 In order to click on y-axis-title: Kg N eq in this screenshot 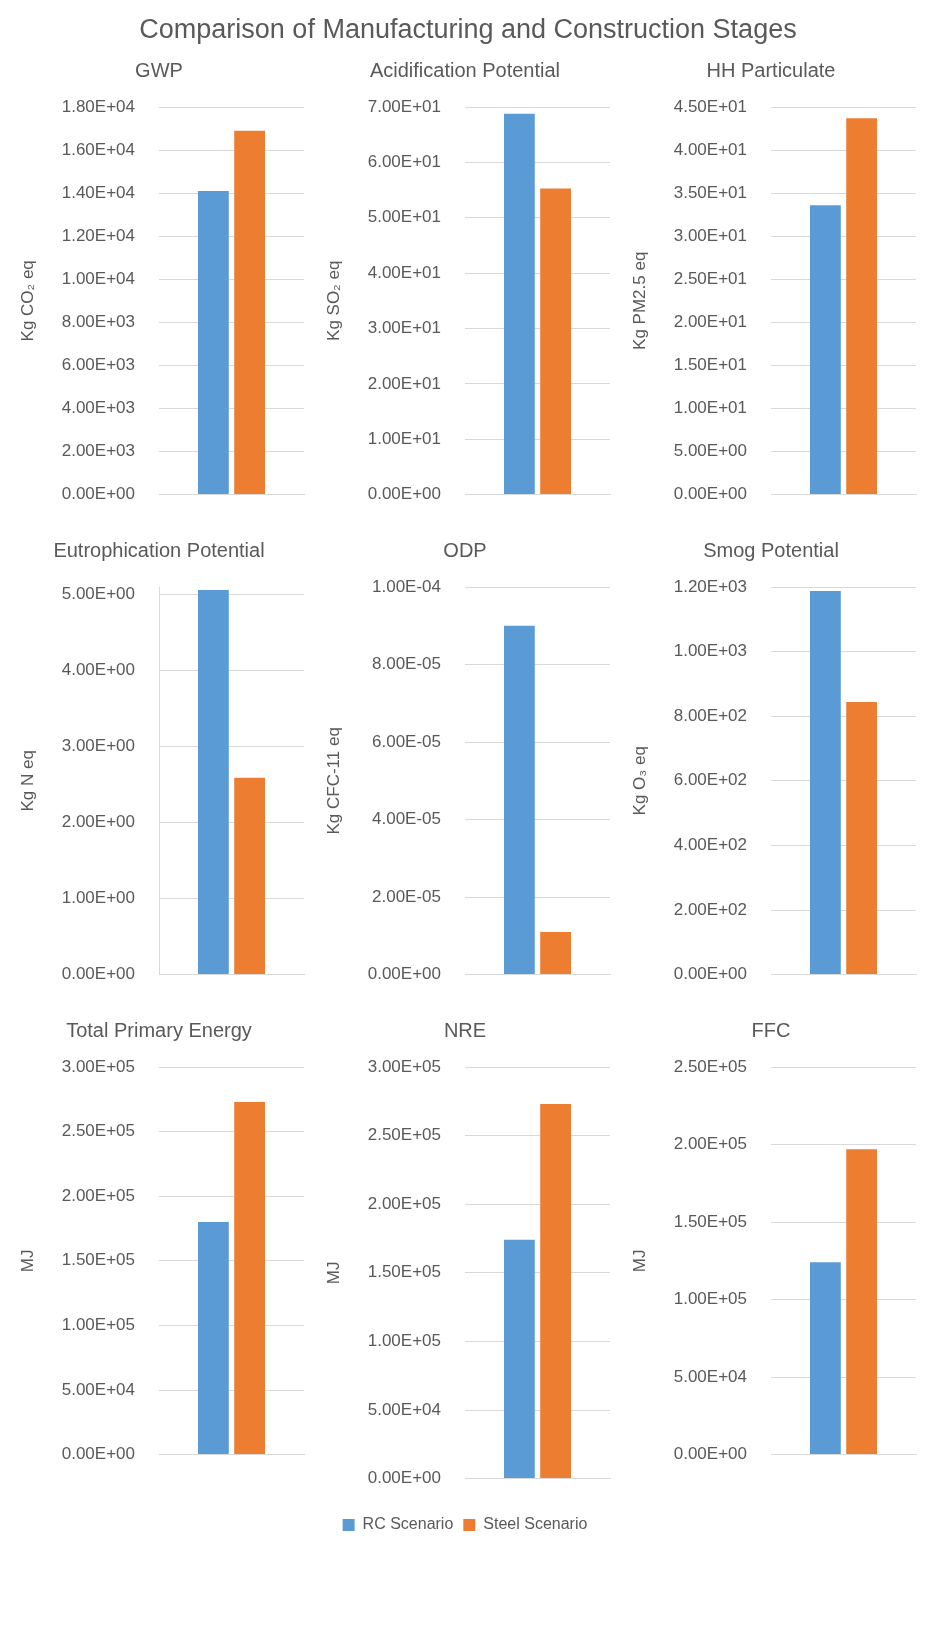, I will do `click(27, 781)`.